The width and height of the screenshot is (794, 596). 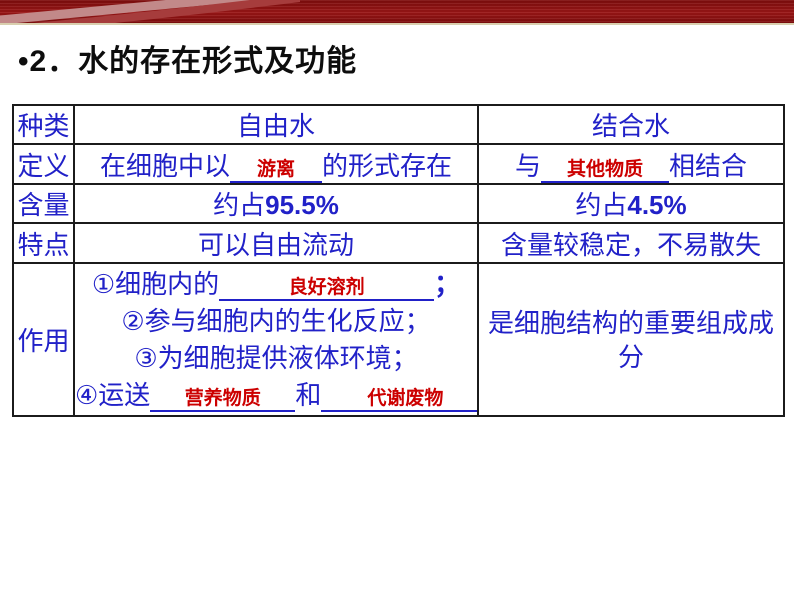 I want to click on cell-feature-free: 可以自由流动, so click(x=276, y=243).